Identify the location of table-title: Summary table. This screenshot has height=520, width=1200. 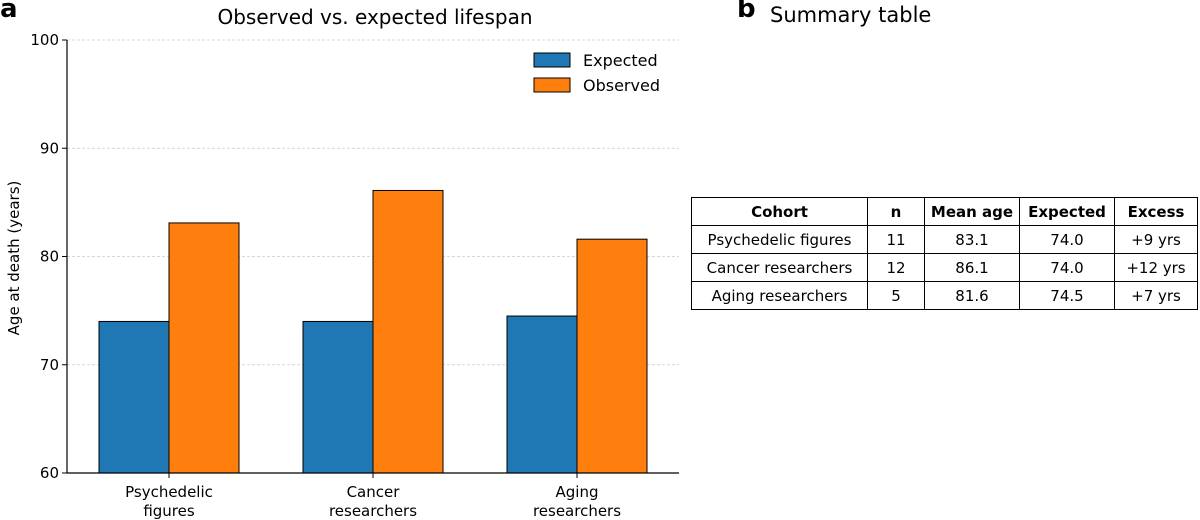
(851, 15).